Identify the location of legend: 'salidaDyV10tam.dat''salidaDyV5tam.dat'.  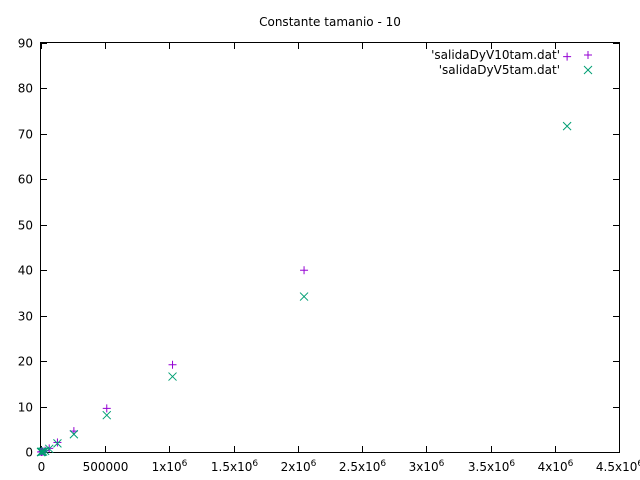
(512, 62).